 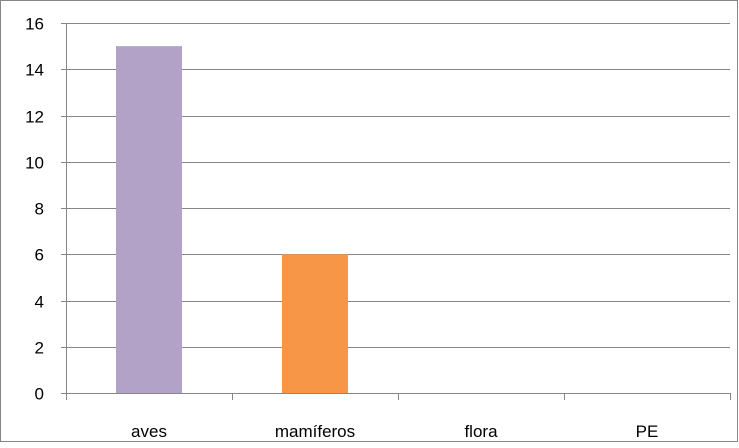 I want to click on y-tick-label-10: 10, so click(x=34, y=163).